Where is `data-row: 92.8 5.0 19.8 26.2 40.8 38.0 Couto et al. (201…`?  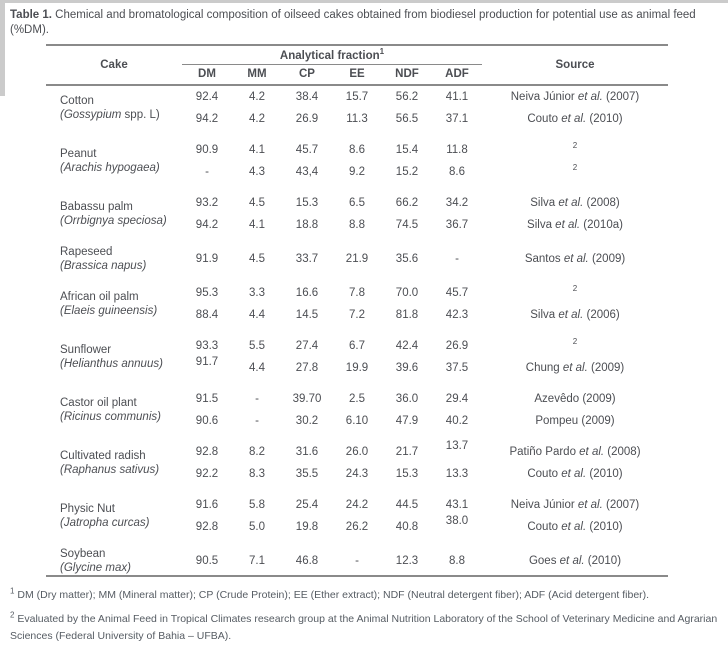
data-row: 92.8 5.0 19.8 26.2 40.8 38.0 Couto et al. (201… is located at coordinates (357, 526).